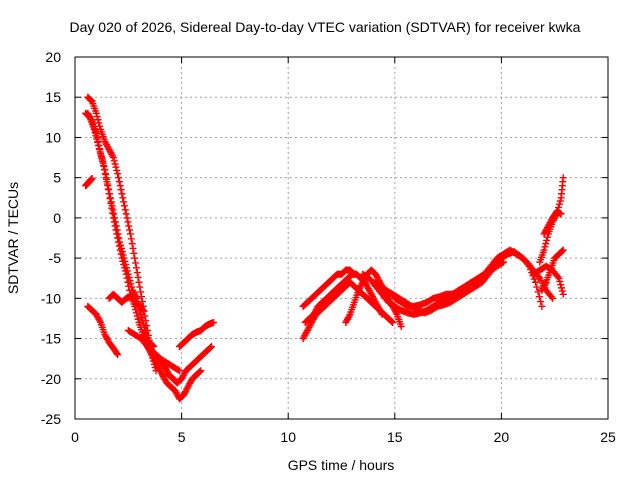 The width and height of the screenshot is (640, 480). What do you see at coordinates (343, 437) in the screenshot?
I see `x-tick-labels: 0 5 10 15 20 25` at bounding box center [343, 437].